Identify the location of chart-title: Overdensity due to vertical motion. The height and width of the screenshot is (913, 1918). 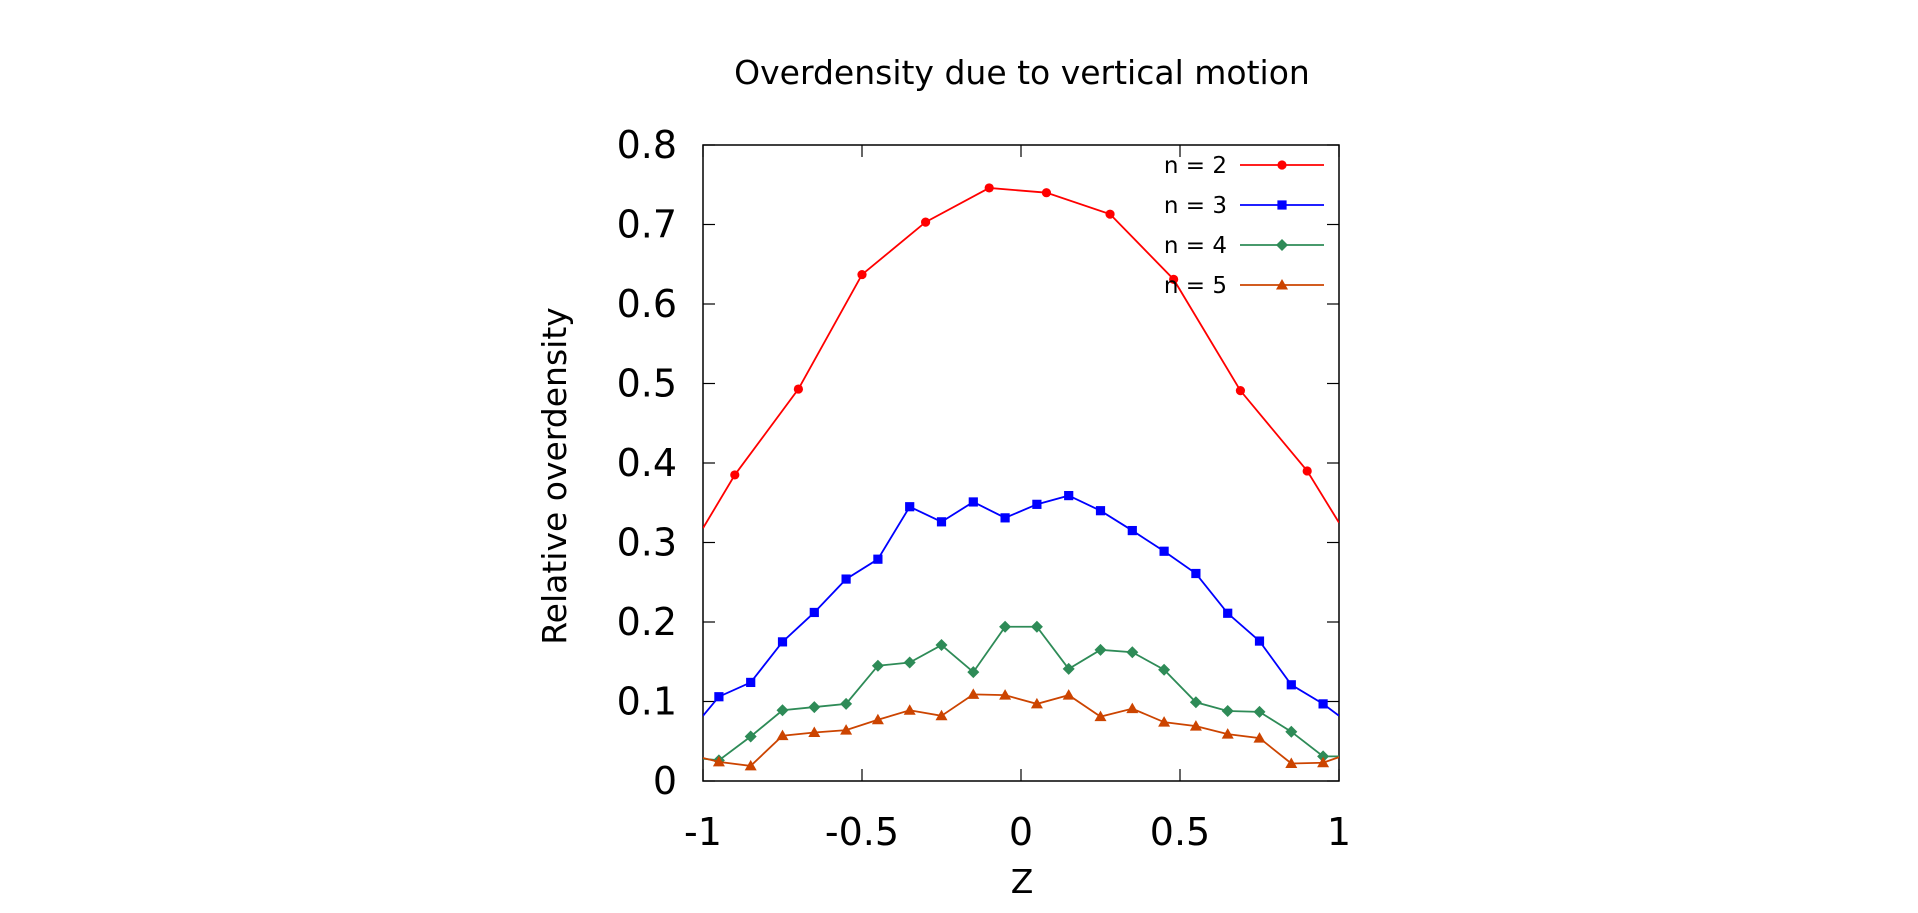
(1022, 72).